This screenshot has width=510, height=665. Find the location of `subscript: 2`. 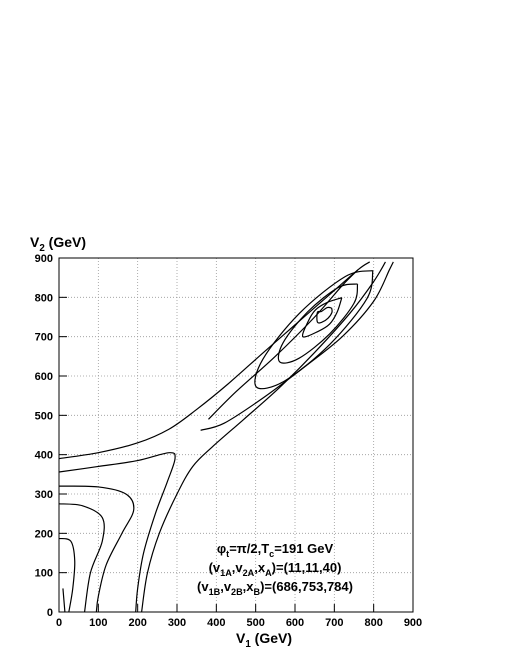

subscript: 2 is located at coordinates (42, 248).